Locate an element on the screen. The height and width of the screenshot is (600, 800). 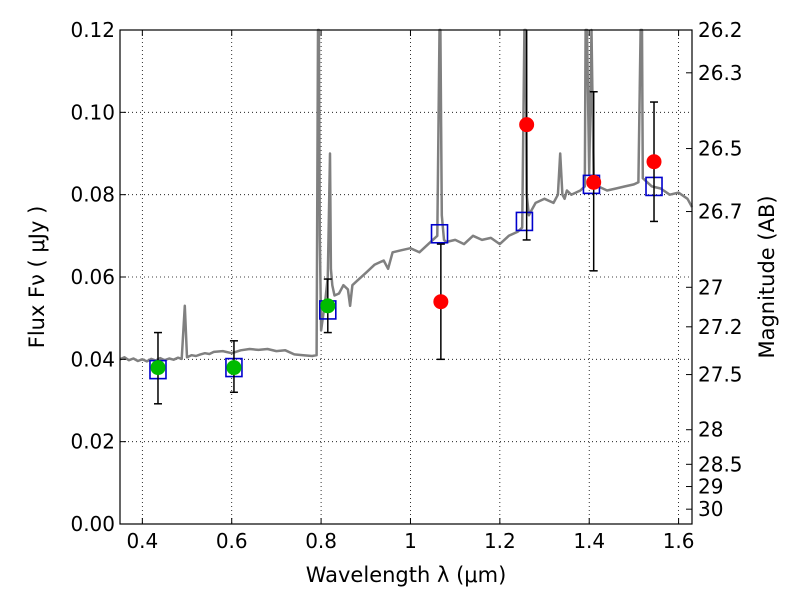
y-tick-label: 0.00 is located at coordinates (92, 524).